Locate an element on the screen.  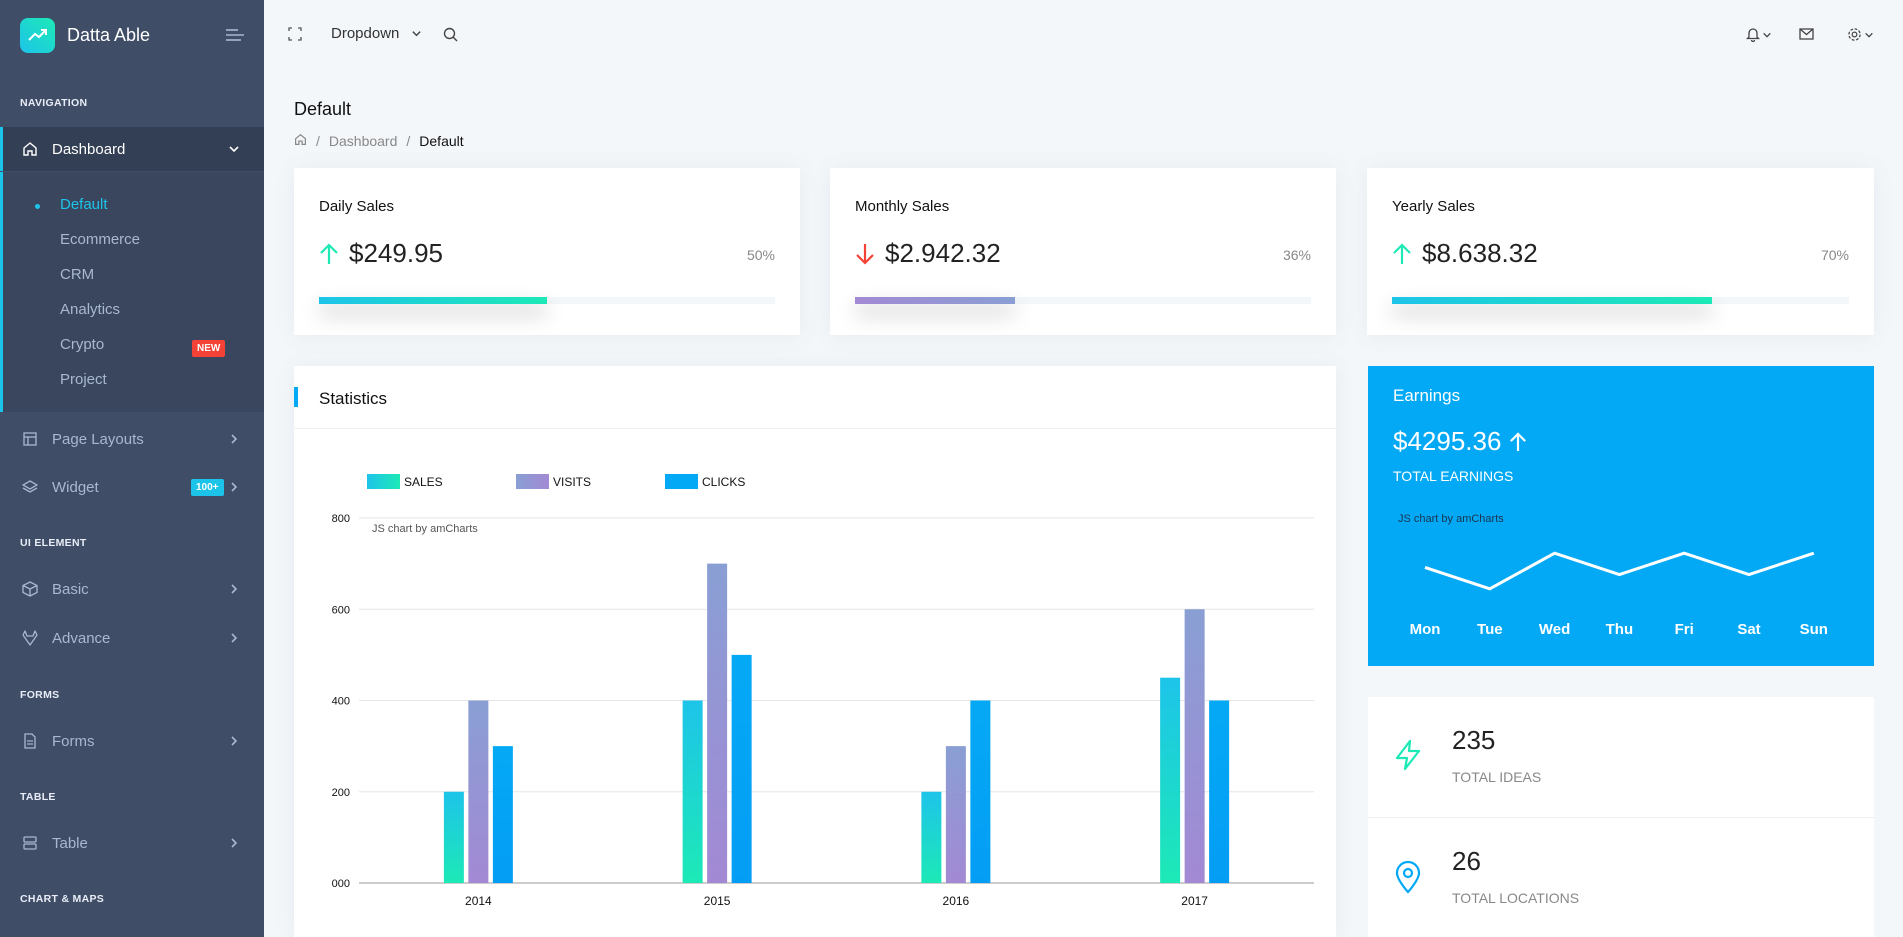
nav-caption-ui-element: UI ELEMENT is located at coordinates (53, 543).